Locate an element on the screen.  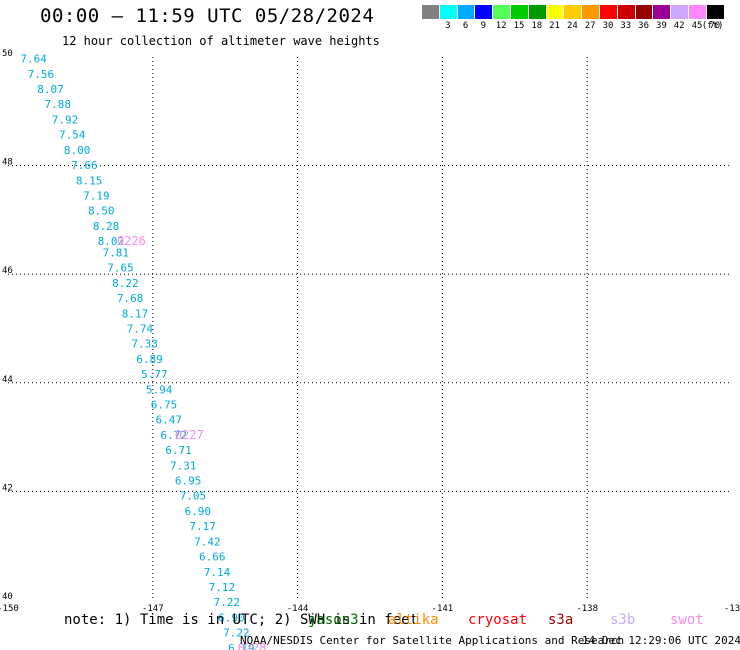
wave-height-label: 5.94 is located at coordinates (159, 389).